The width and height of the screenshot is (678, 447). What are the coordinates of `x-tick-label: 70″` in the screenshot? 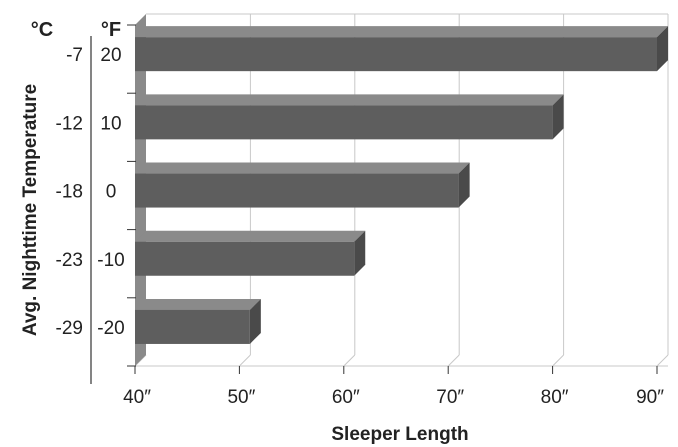 It's located at (450, 397).